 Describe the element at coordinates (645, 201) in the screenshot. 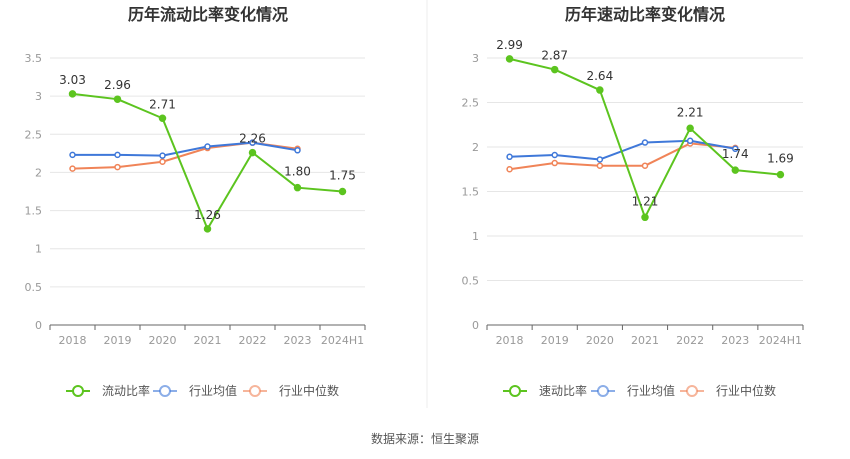

I see `data-label: 1.21` at that location.